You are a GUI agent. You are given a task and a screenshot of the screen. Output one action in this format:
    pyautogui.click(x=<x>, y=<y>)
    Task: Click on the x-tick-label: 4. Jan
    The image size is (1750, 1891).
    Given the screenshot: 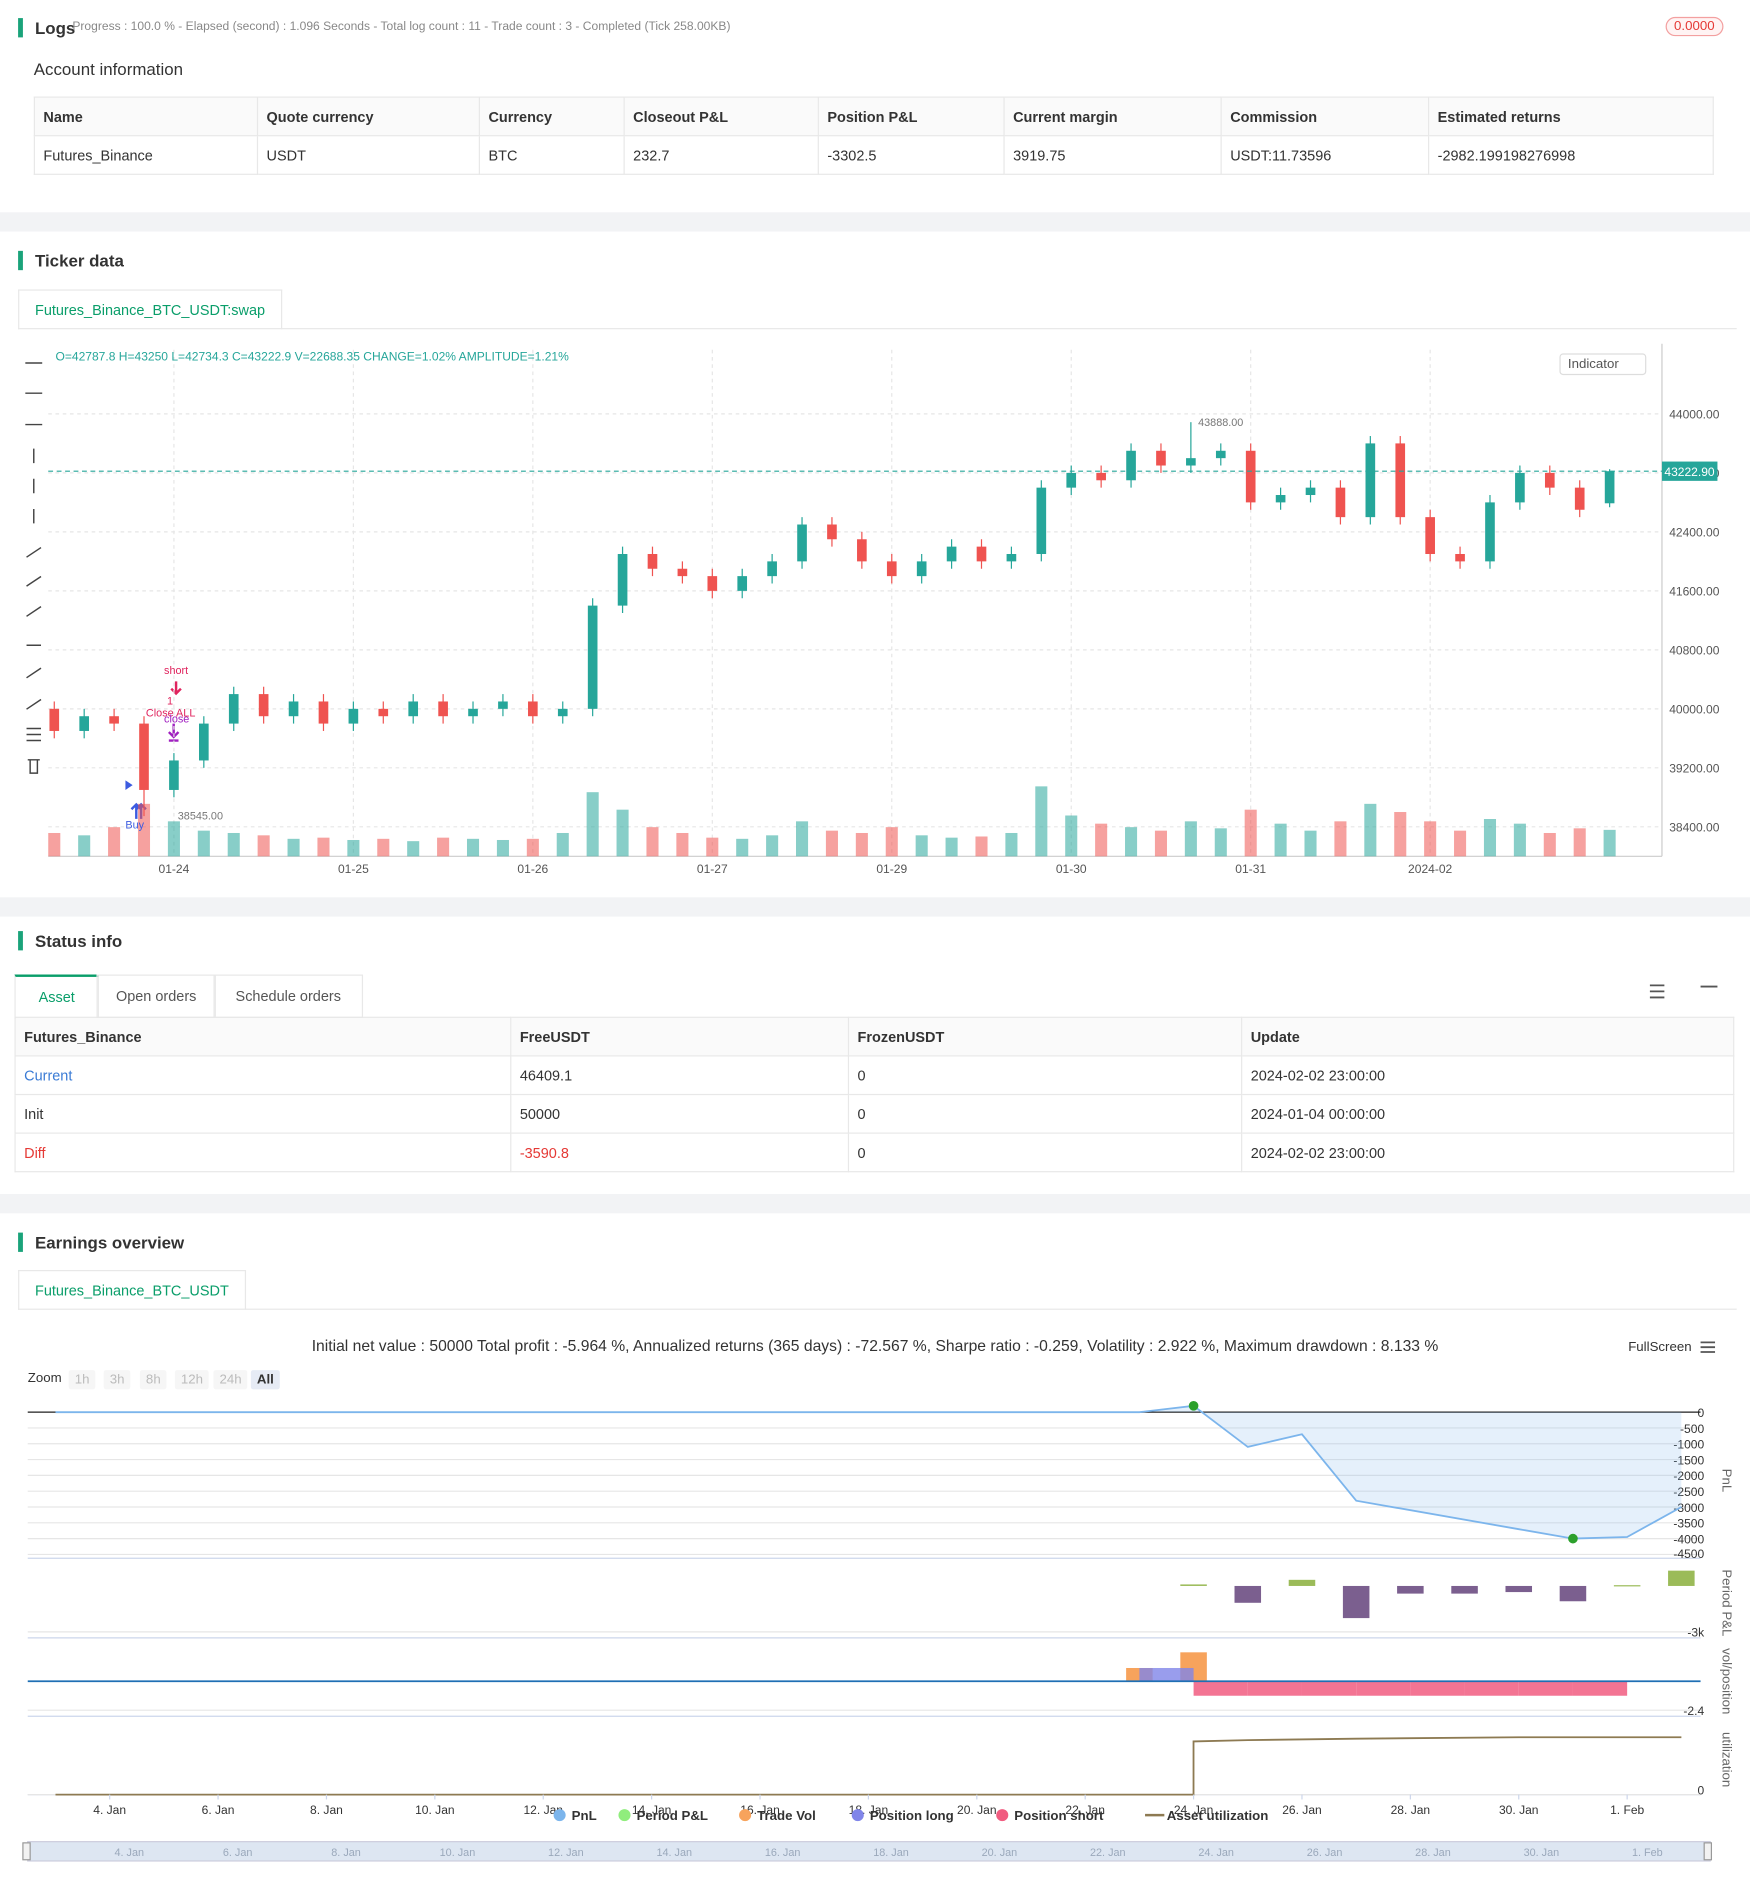 What is the action you would take?
    pyautogui.click(x=109, y=1810)
    